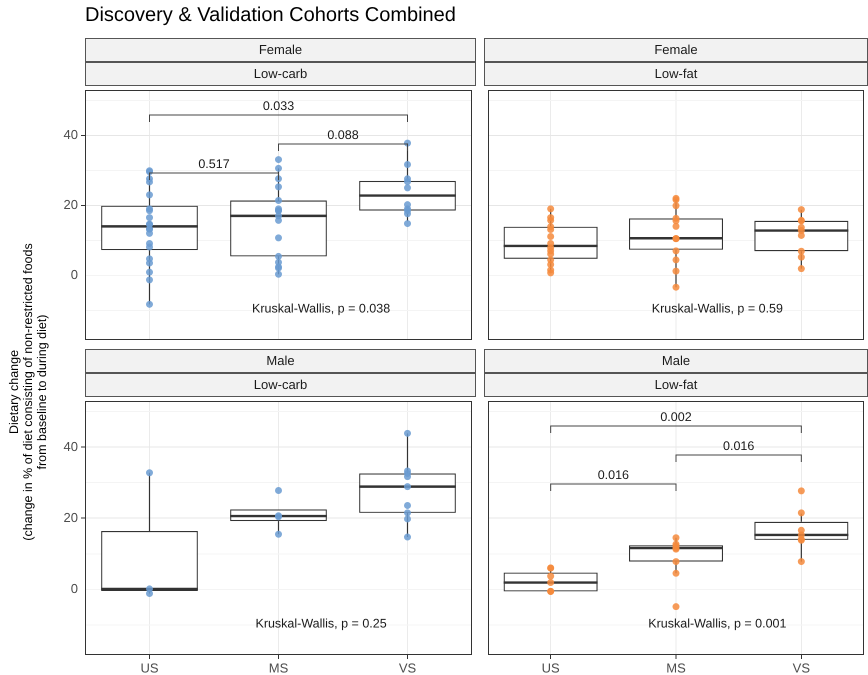 The width and height of the screenshot is (868, 675). I want to click on annotation: 0.088, so click(343, 135).